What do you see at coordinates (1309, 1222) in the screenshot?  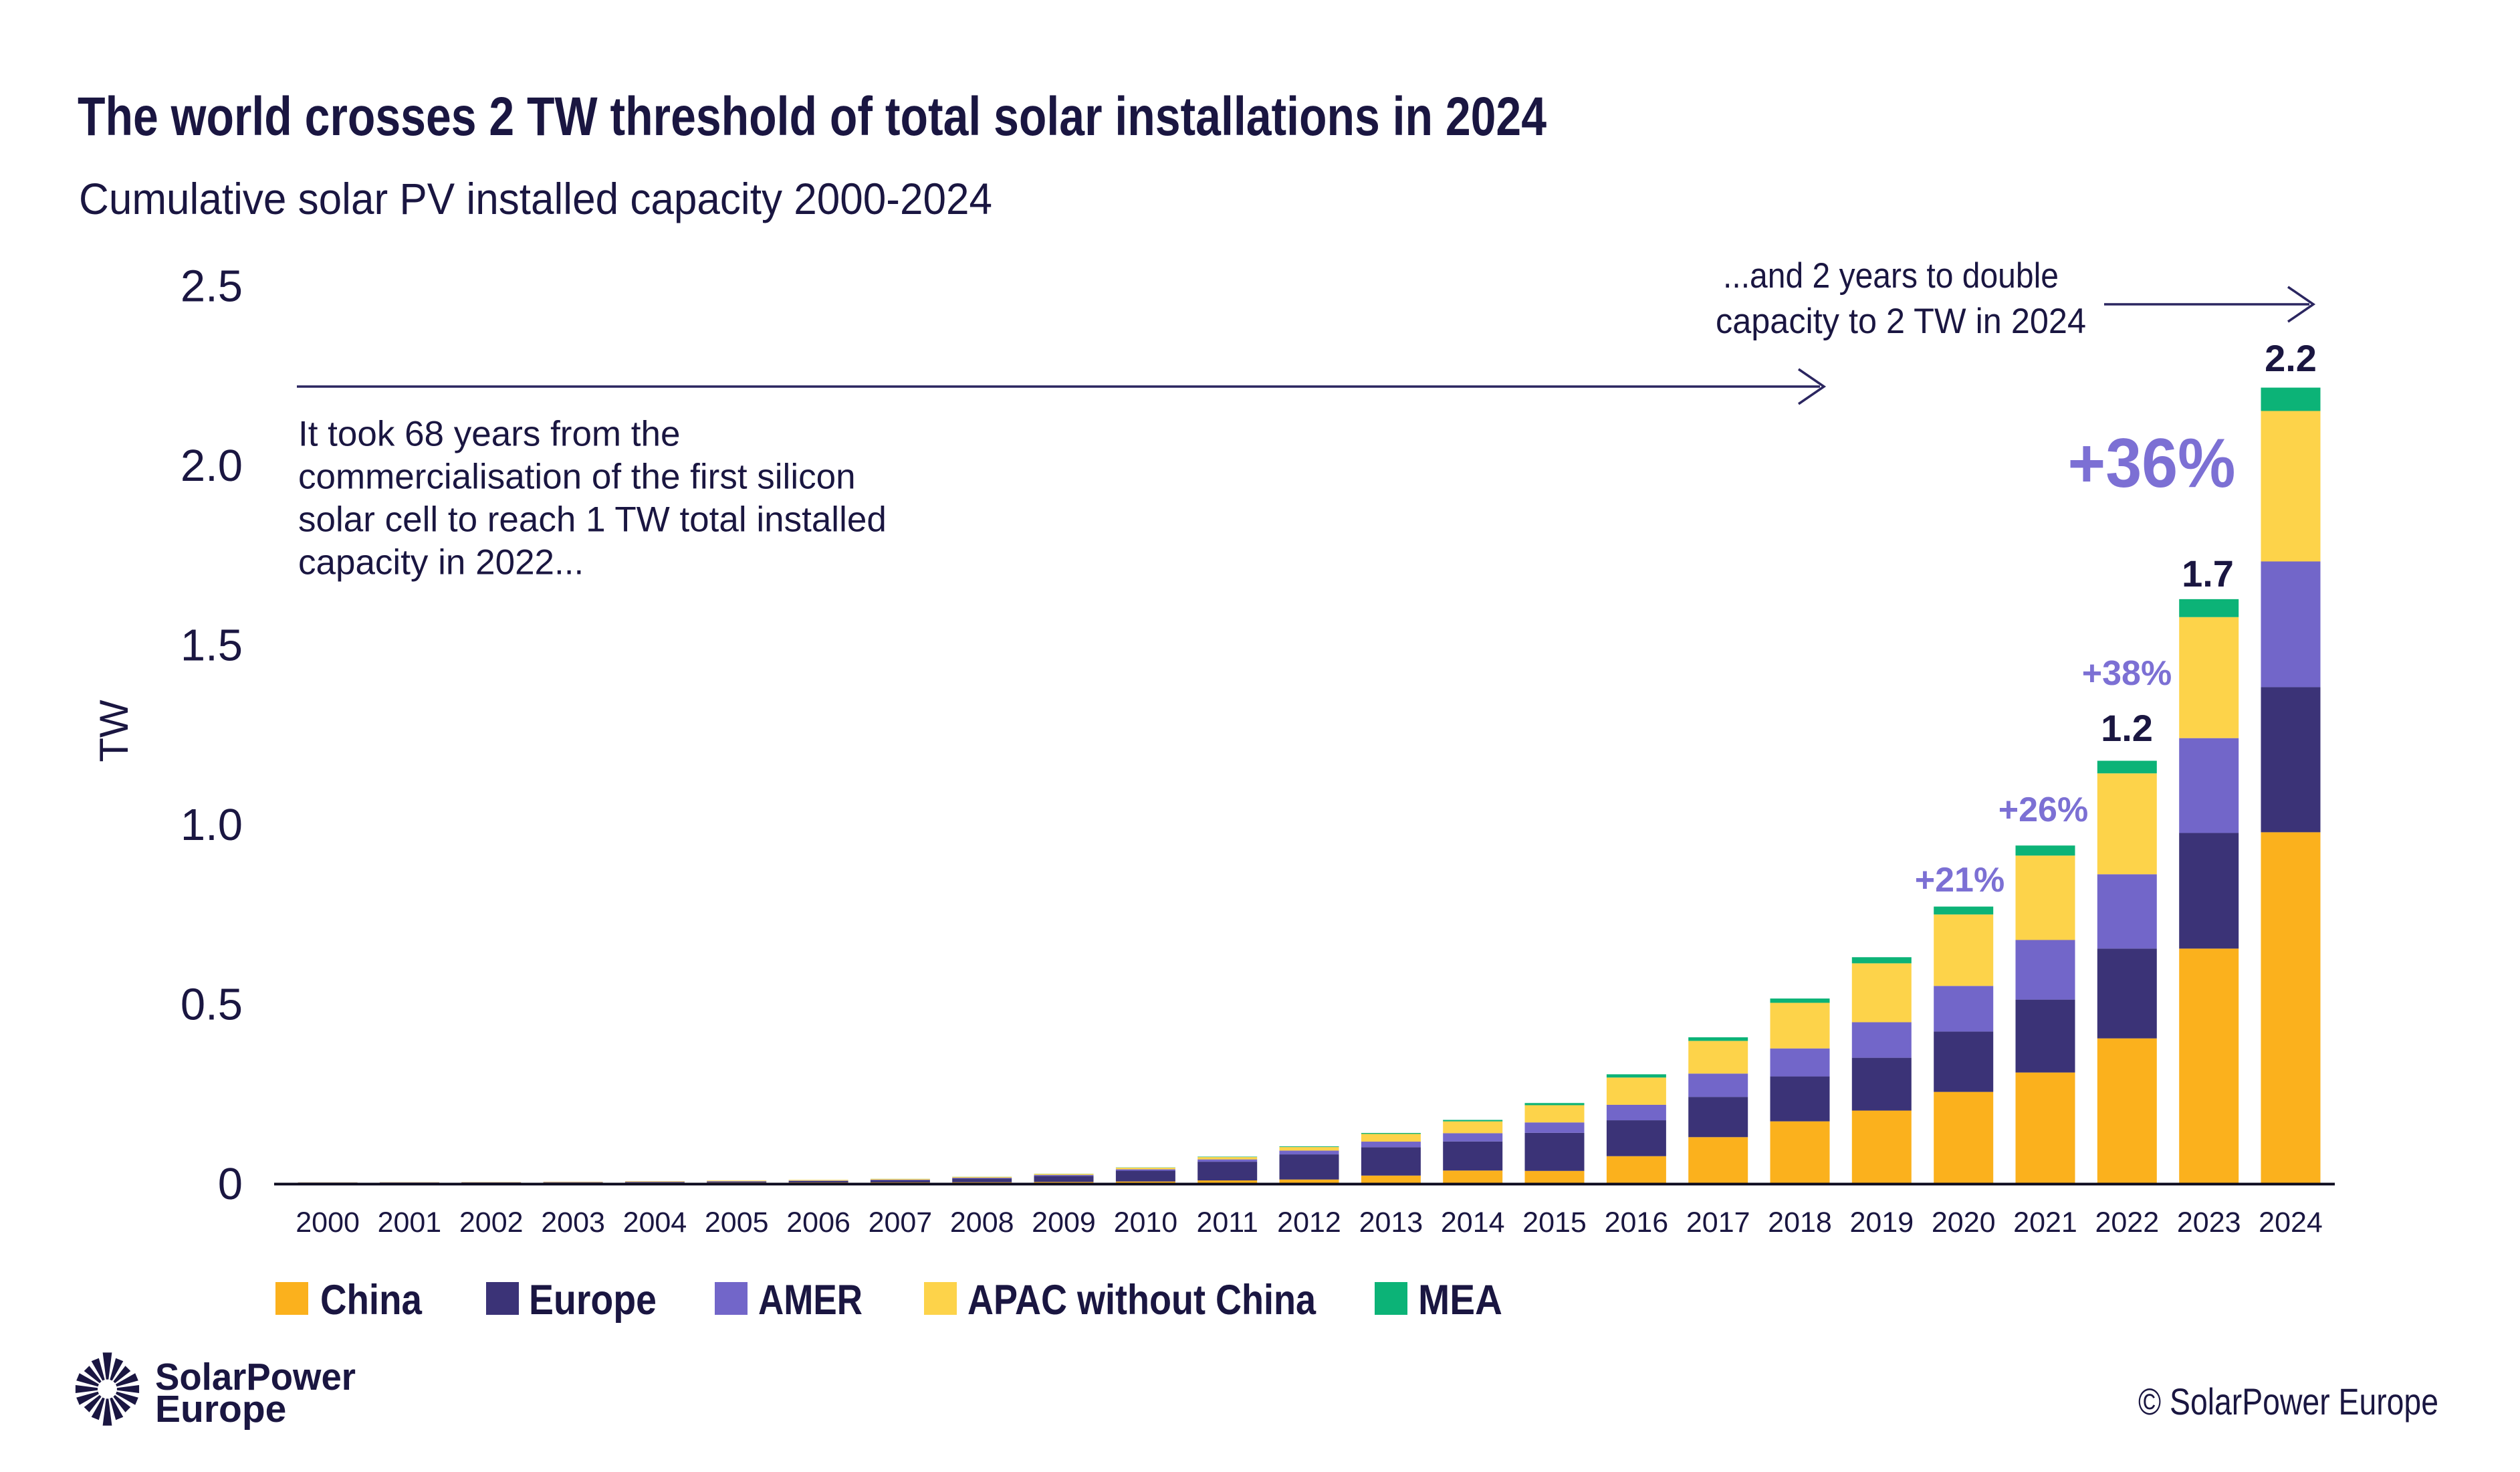 I see `svg-text: 2012` at bounding box center [1309, 1222].